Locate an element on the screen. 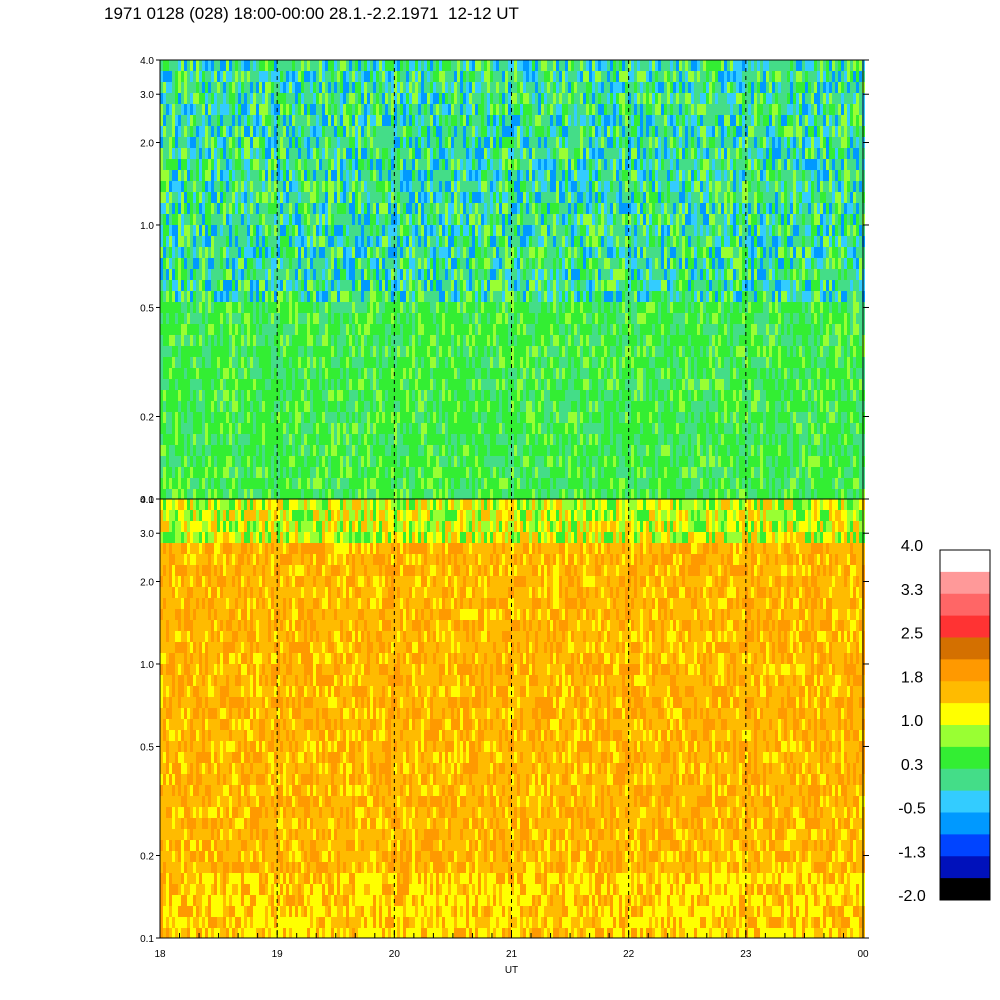 The height and width of the screenshot is (1000, 1000). colorbar: 4.0 3.3 2.5 1.8 1.0 0.3 -0.5 -1.3 -2.0 is located at coordinates (944, 721).